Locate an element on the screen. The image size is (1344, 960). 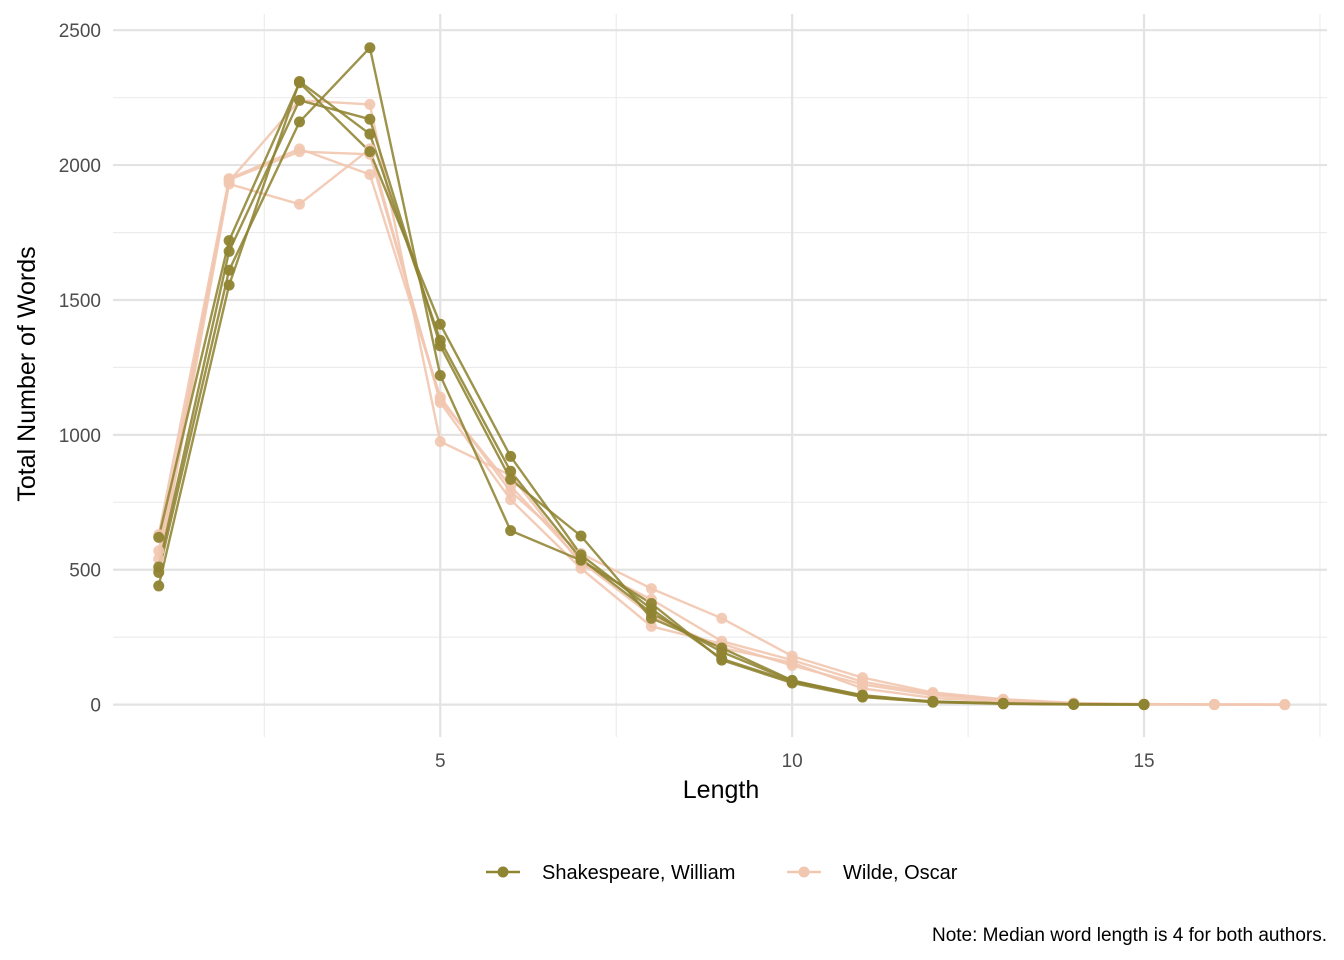
y-tick-label: 500 is located at coordinates (85, 571).